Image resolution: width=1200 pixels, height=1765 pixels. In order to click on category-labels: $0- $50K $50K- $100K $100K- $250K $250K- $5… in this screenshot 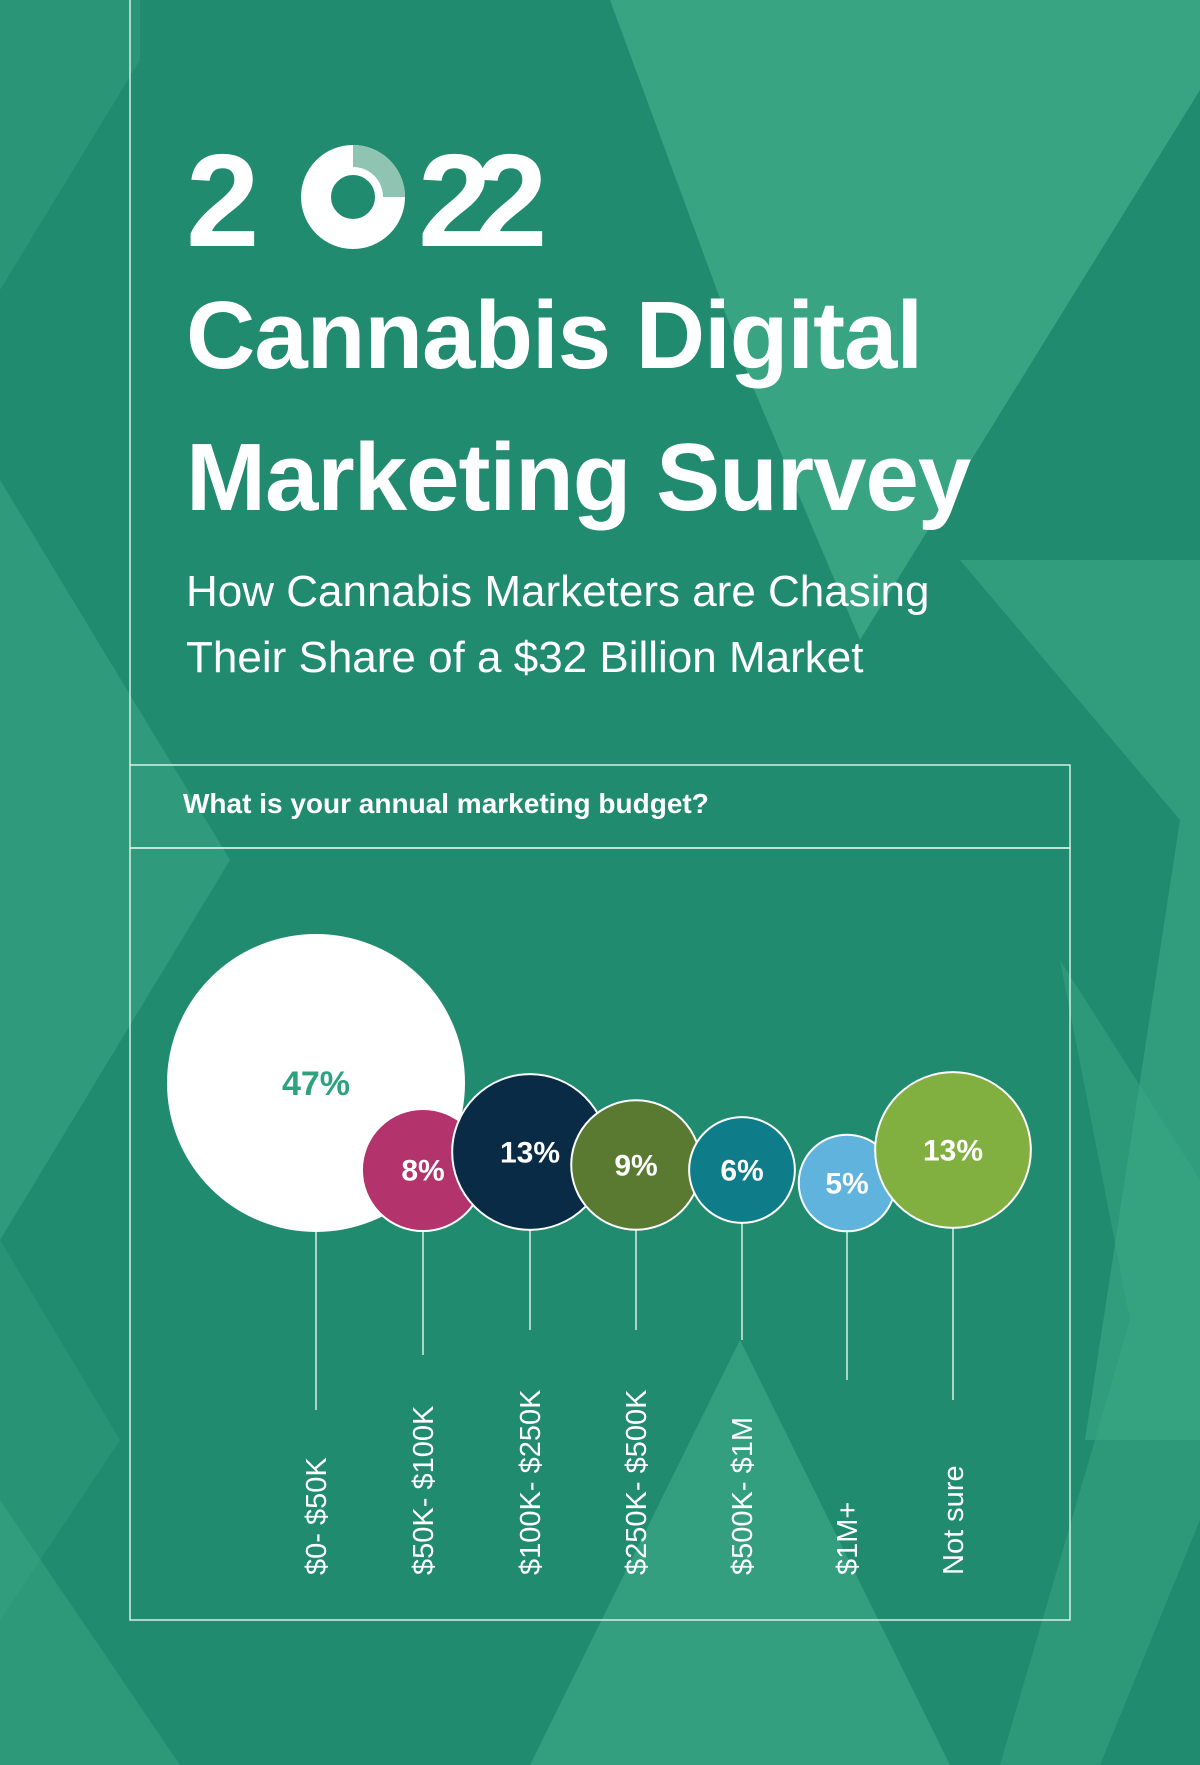, I will do `click(635, 1482)`.